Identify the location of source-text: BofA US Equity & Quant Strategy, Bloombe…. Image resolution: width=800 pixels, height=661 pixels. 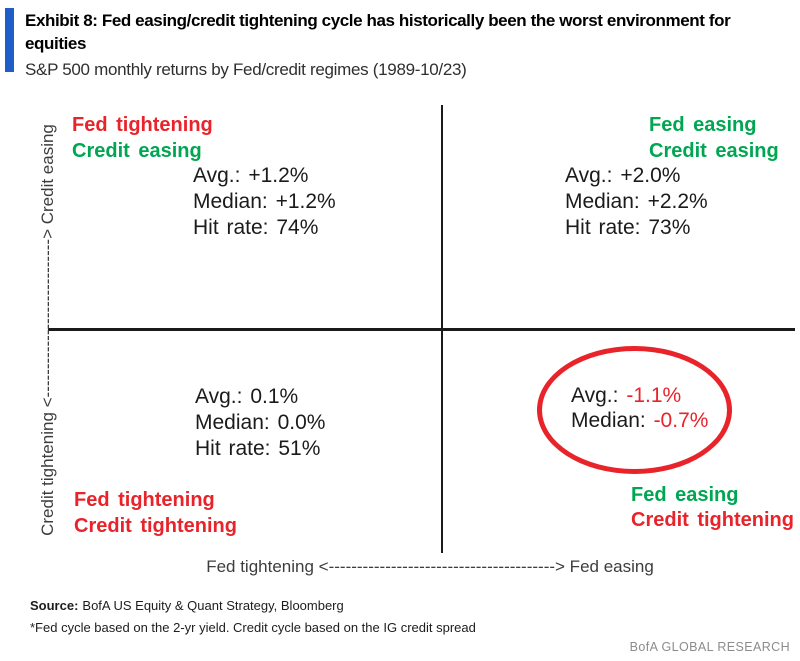
(213, 605).